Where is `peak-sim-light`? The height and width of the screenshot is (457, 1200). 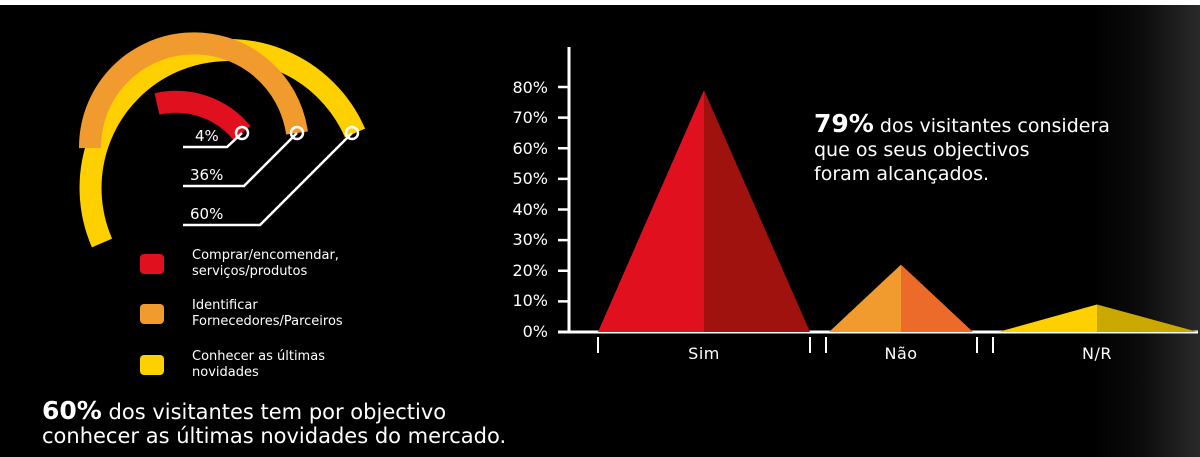
peak-sim-light is located at coordinates (651, 211).